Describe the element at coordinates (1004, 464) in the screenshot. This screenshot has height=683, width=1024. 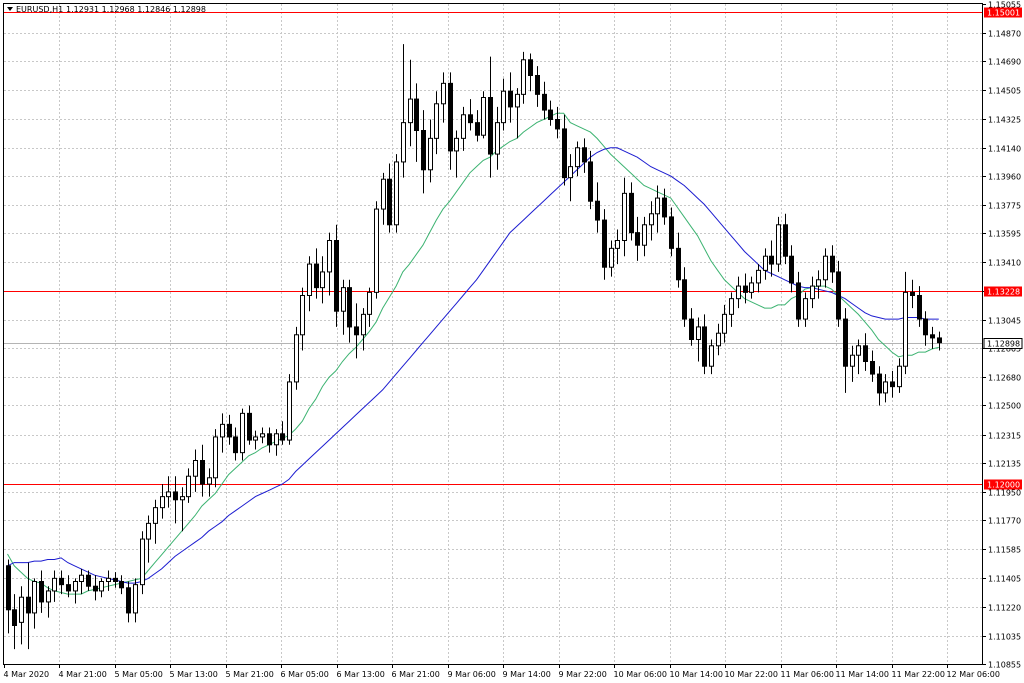
I see `y-tick-label: 1.12135` at that location.